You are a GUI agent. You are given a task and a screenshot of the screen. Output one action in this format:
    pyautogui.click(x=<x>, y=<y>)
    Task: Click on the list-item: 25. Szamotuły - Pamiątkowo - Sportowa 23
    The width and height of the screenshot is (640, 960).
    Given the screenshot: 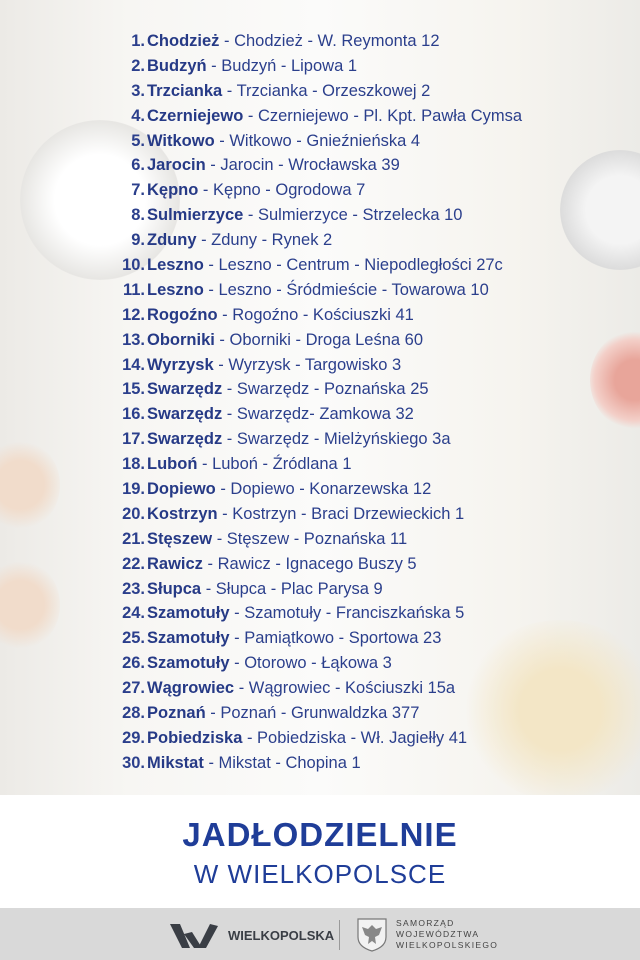 What is the action you would take?
    pyautogui.click(x=320, y=638)
    